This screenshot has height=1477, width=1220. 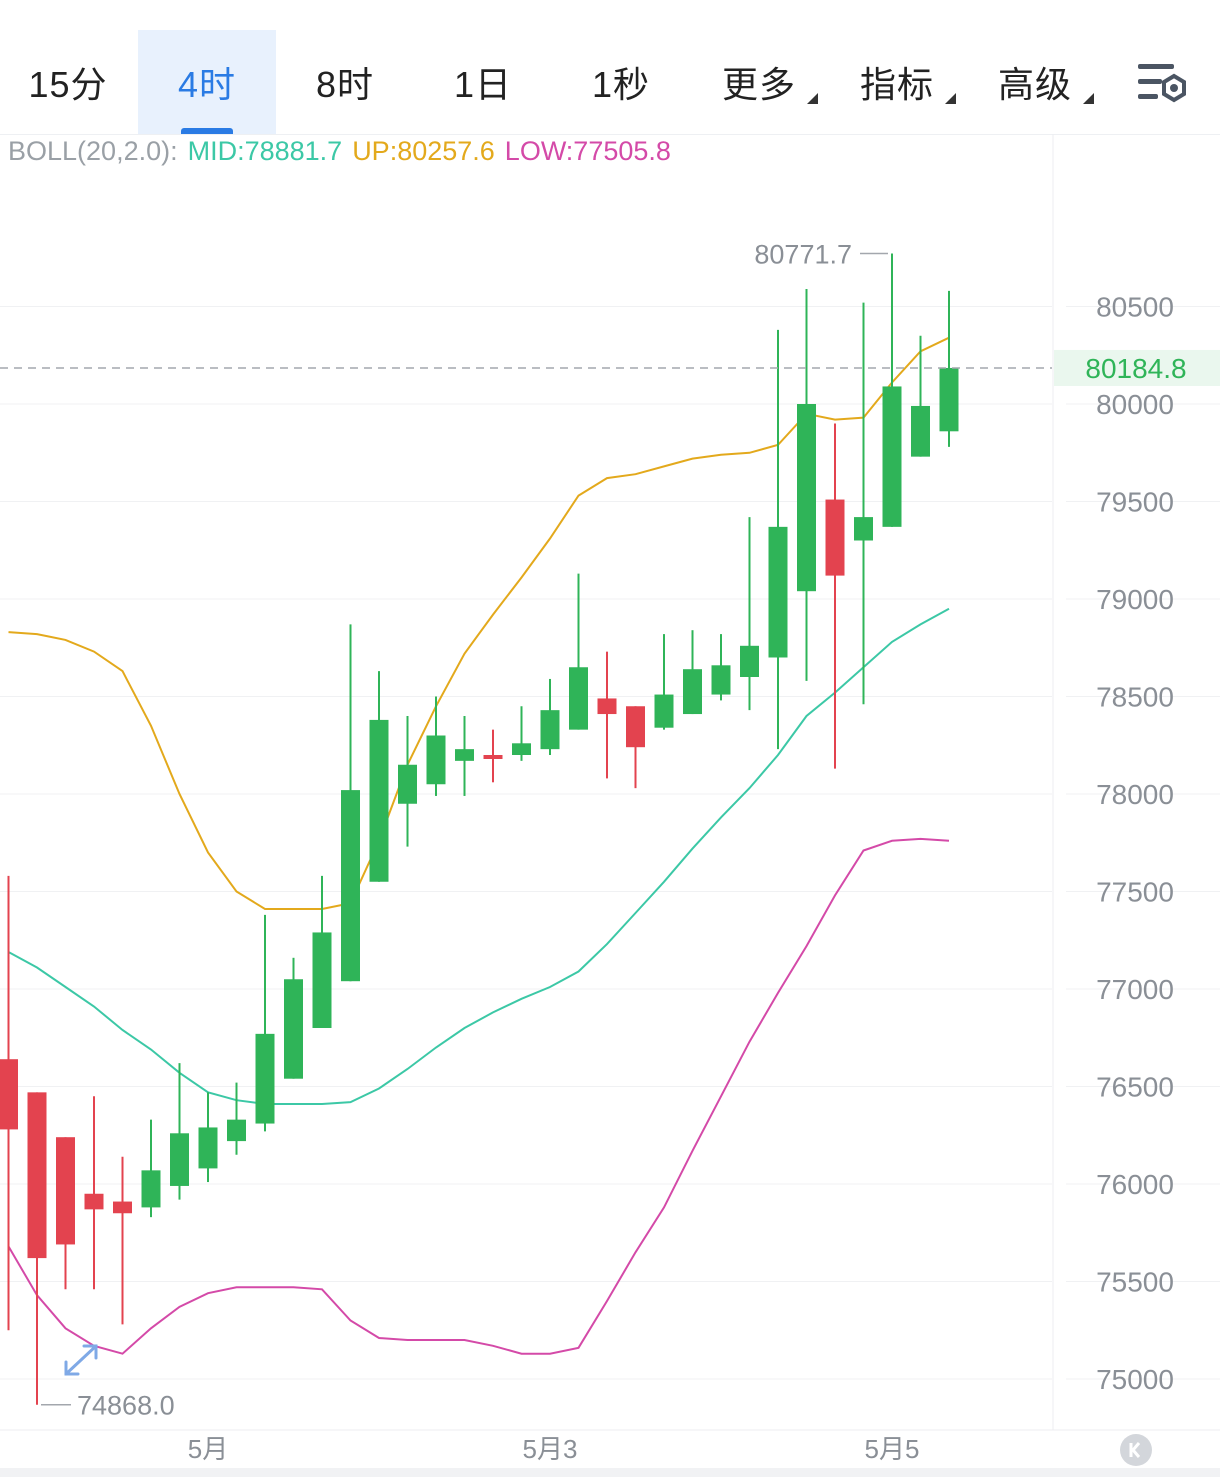 I want to click on tab-1s: 1秒, so click(x=621, y=82).